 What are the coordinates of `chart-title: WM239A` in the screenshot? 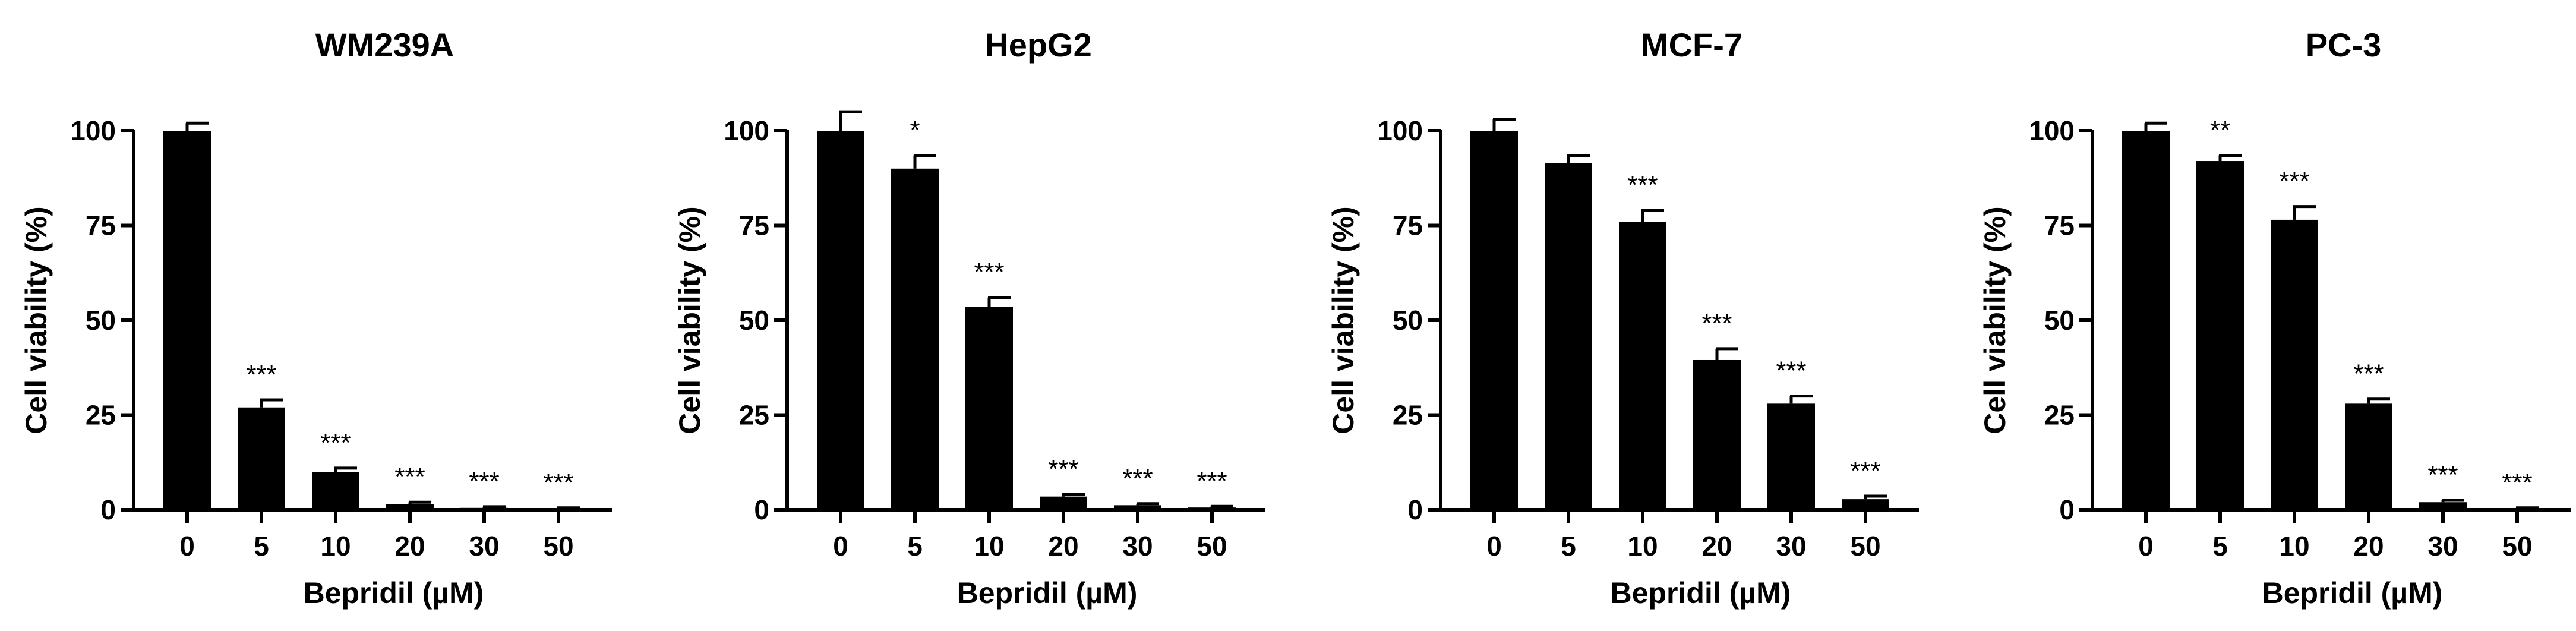 It's located at (384, 45).